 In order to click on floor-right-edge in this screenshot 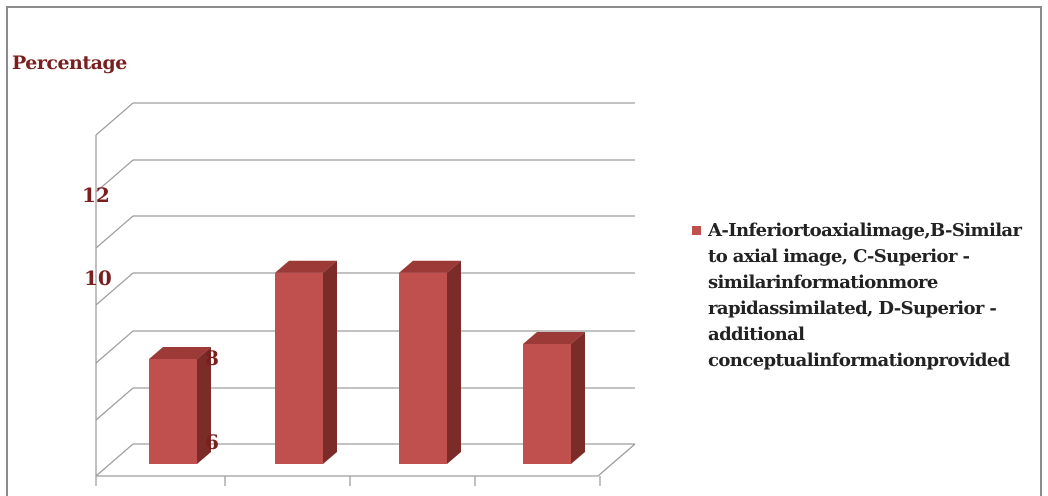, I will do `click(616, 460)`.